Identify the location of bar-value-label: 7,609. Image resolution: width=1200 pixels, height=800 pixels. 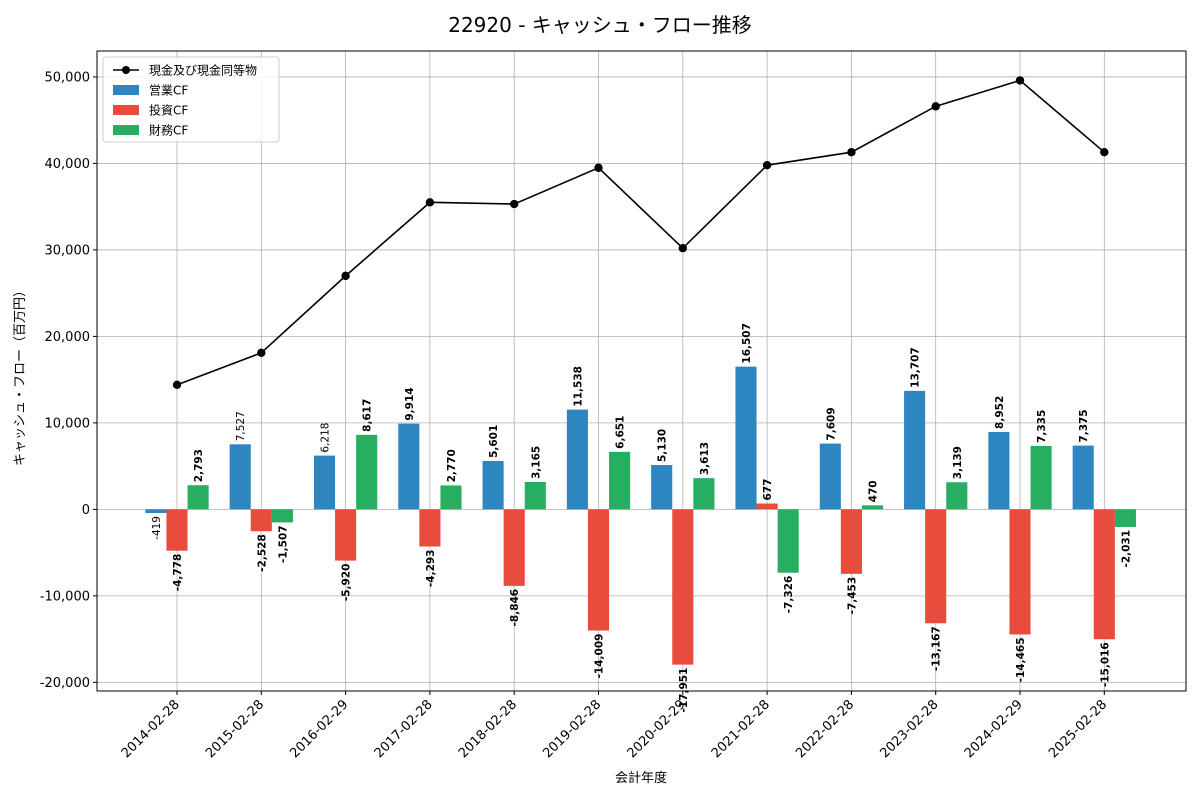
(831, 423).